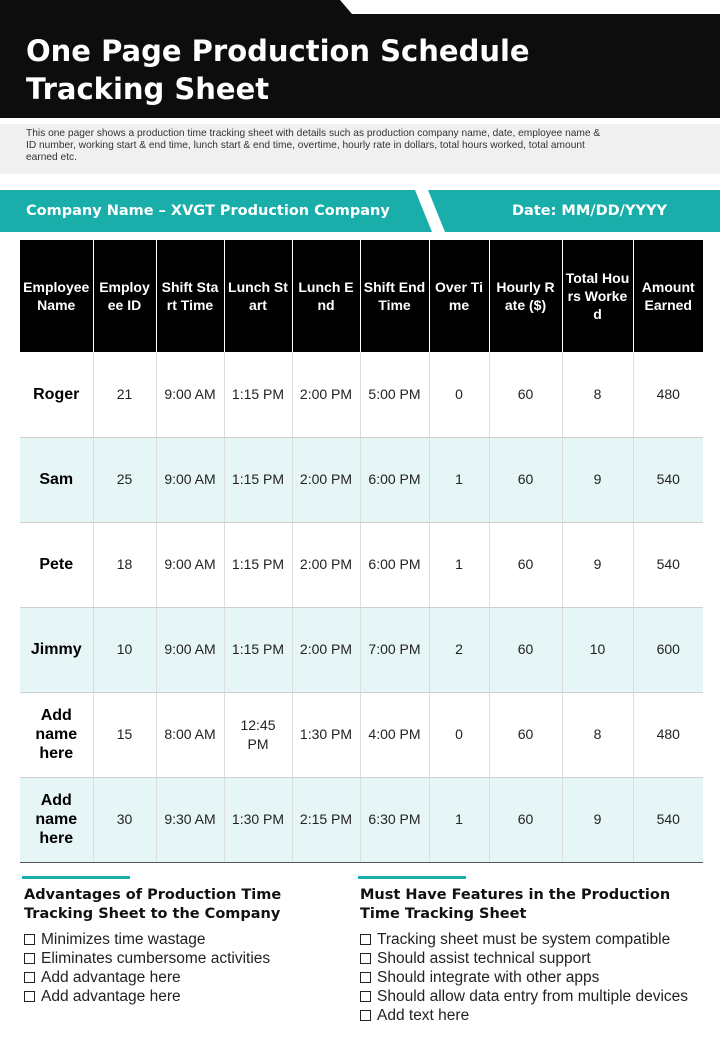  Describe the element at coordinates (668, 735) in the screenshot. I see `cell-amount-earned: 480` at that location.